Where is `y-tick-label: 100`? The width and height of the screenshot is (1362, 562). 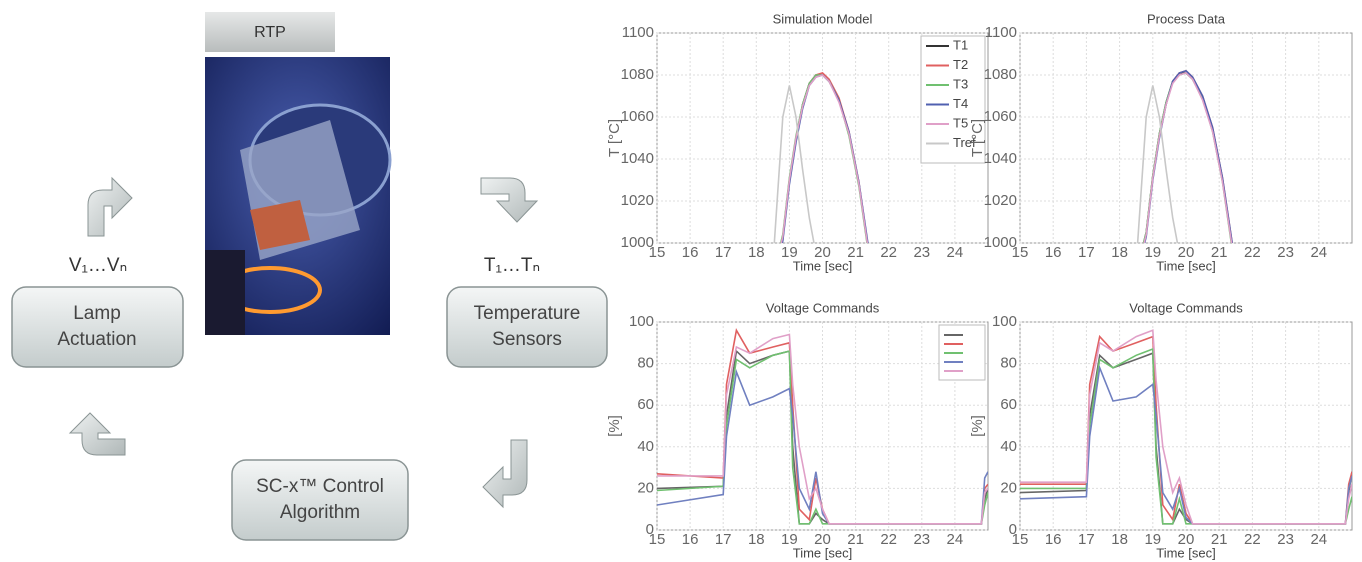
y-tick-label: 100 is located at coordinates (641, 321).